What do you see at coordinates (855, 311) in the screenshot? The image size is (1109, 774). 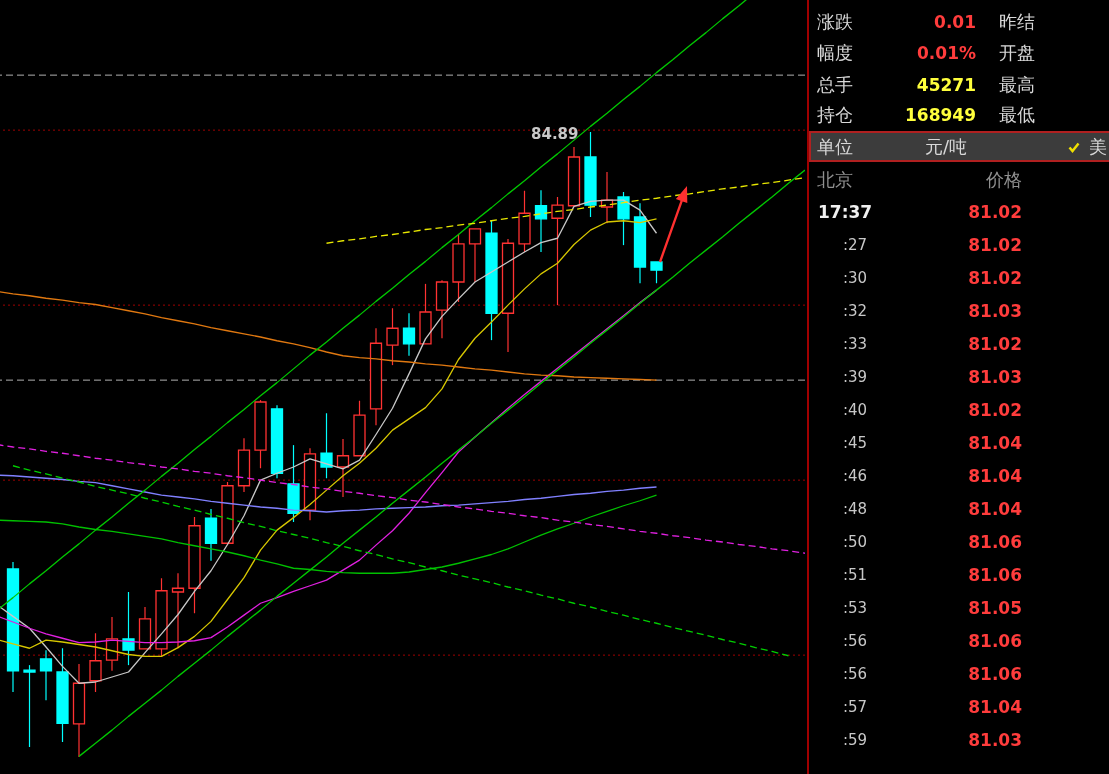 I see `category-label: :32` at bounding box center [855, 311].